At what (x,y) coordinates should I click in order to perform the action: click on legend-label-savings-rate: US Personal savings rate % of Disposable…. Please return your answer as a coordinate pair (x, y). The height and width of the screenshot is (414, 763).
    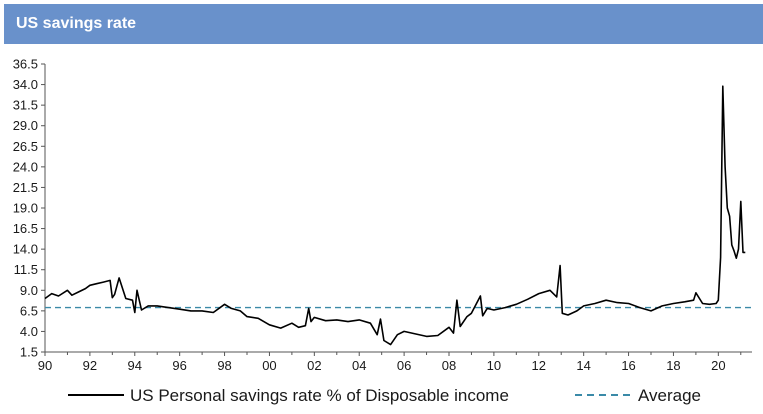
    Looking at the image, I should click on (319, 395).